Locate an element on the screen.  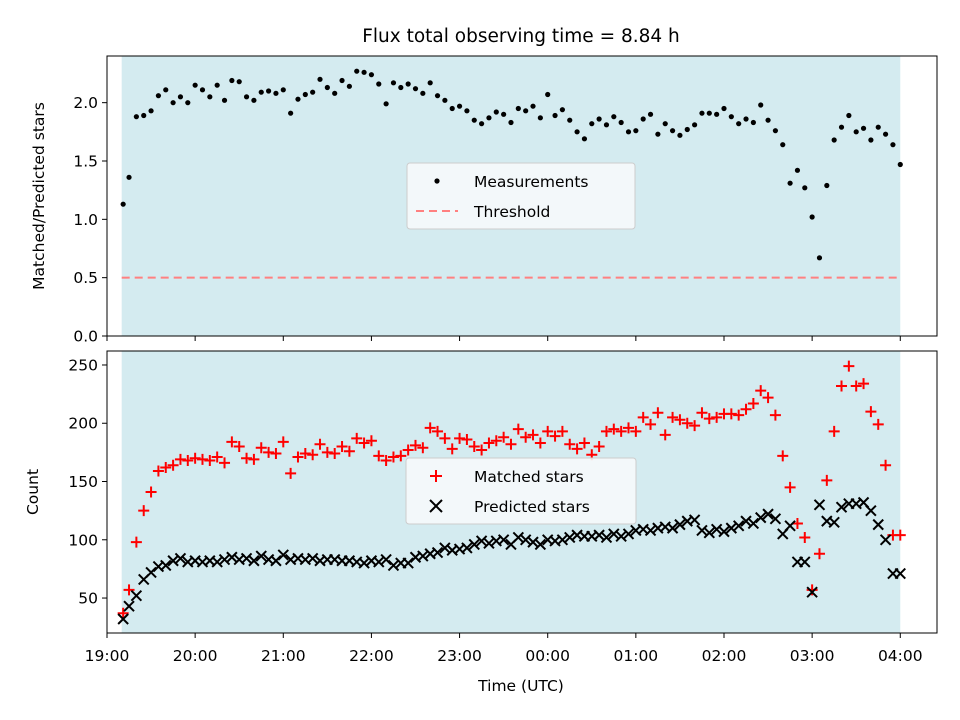
x-tick-label: 19:00 is located at coordinates (107, 656).